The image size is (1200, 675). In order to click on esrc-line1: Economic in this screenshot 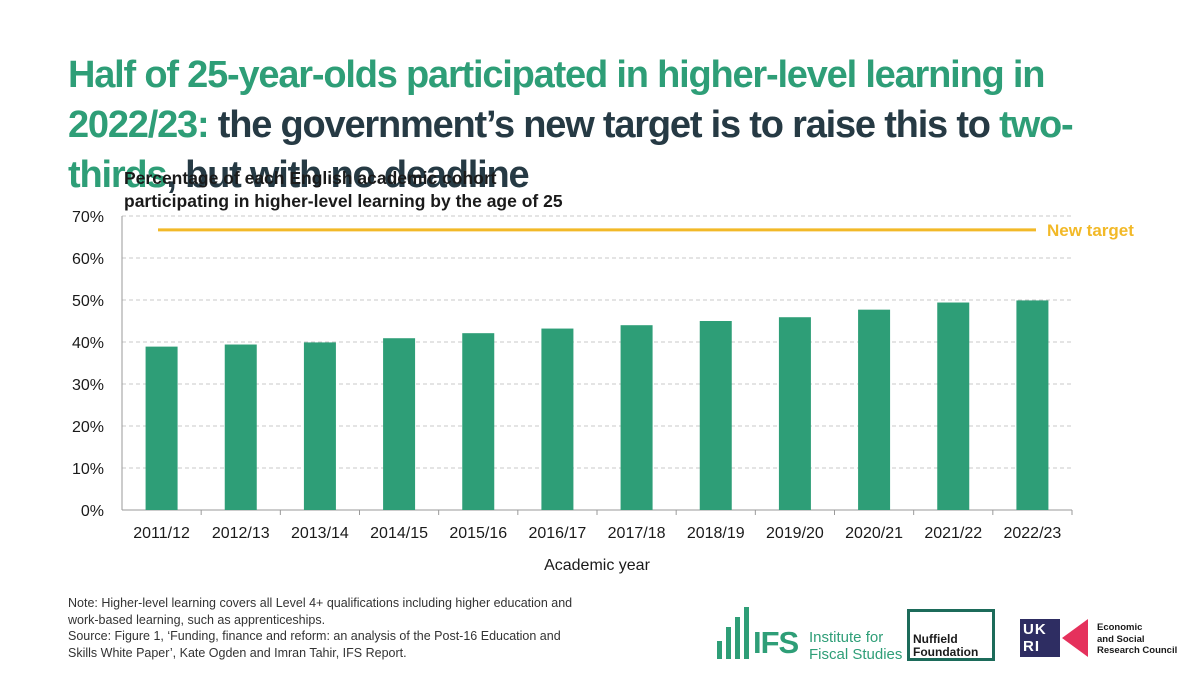, I will do `click(1120, 627)`.